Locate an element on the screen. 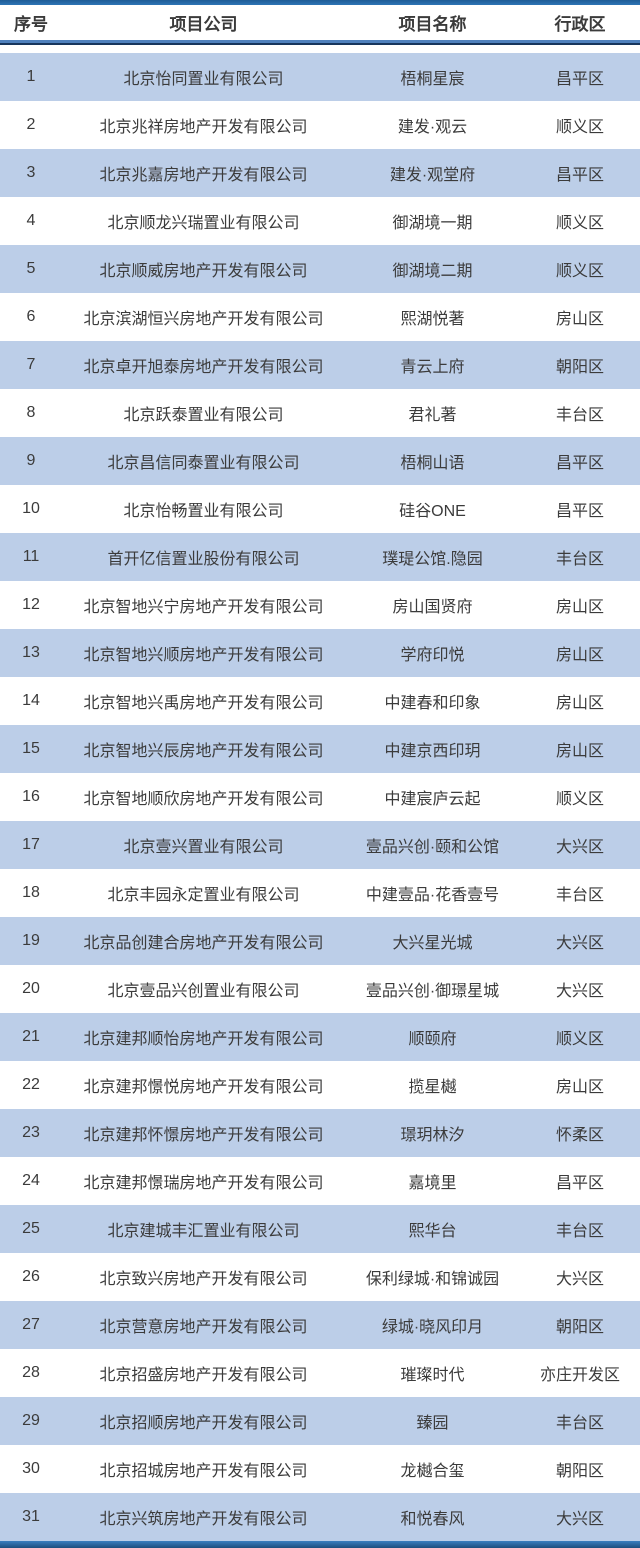 This screenshot has height=1548, width=640. cell-project: 青云上府 is located at coordinates (432, 367).